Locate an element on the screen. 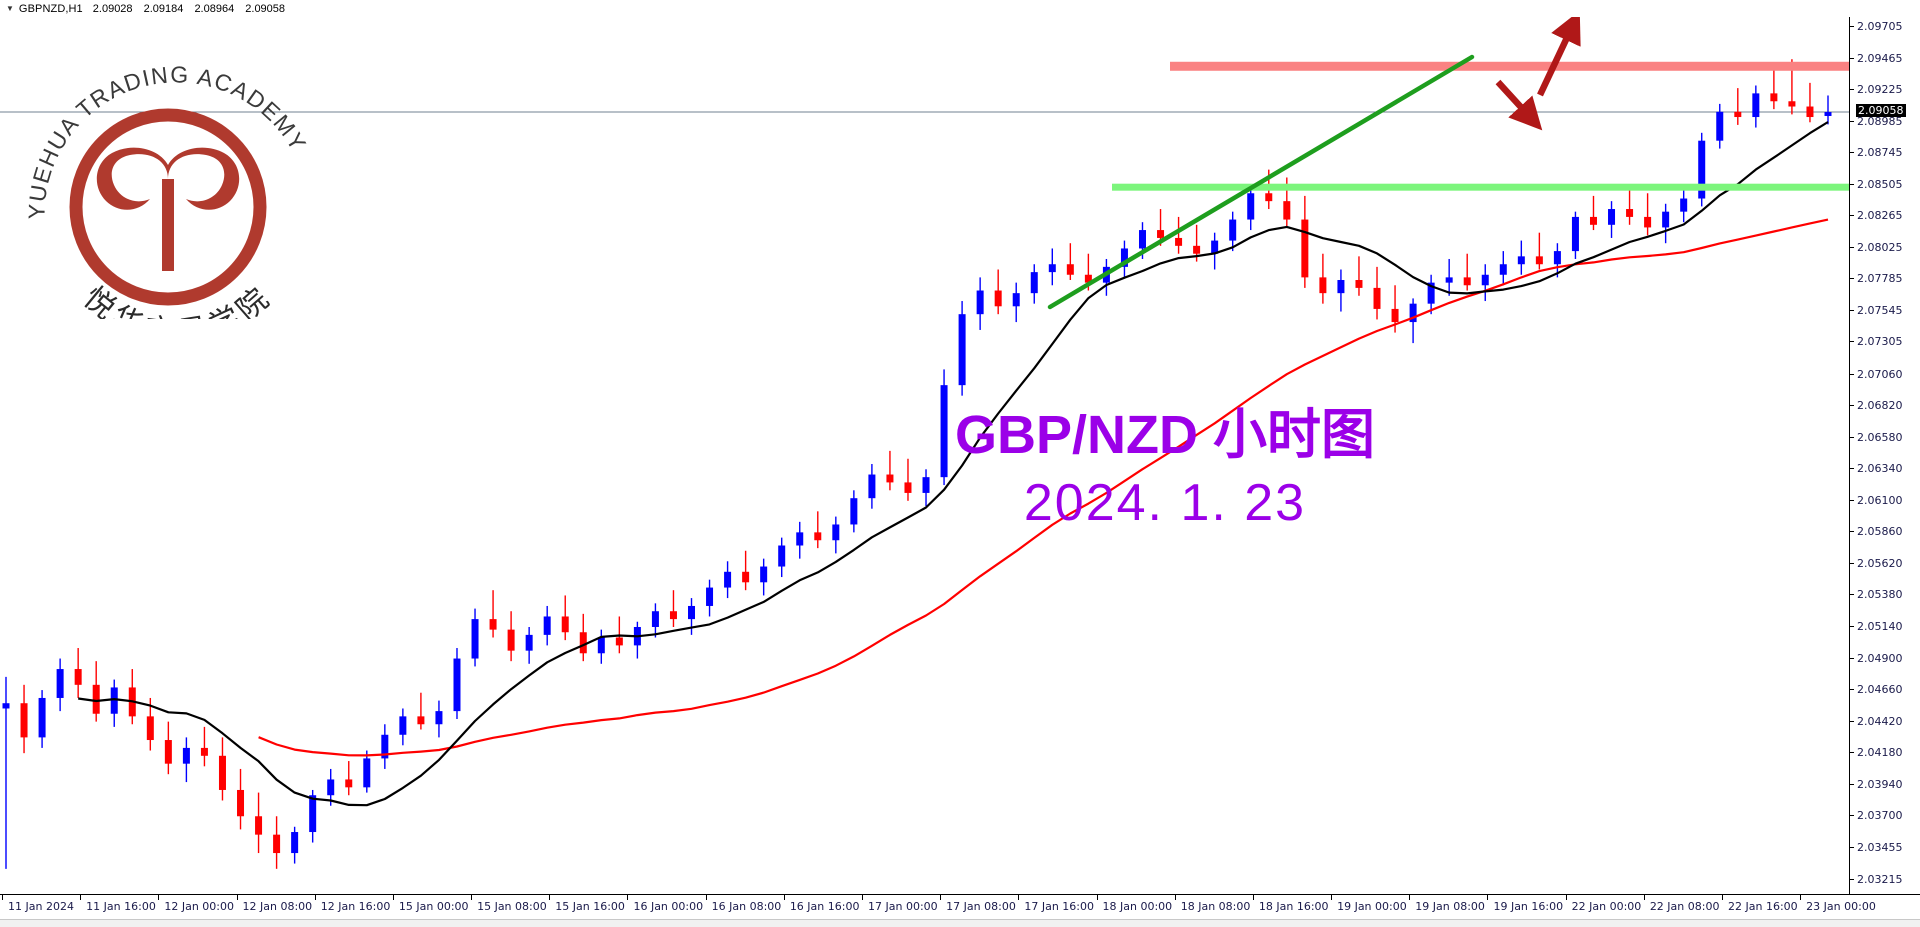 Image resolution: width=1920 pixels, height=927 pixels. trend-line-segment is located at coordinates (1261, 182).